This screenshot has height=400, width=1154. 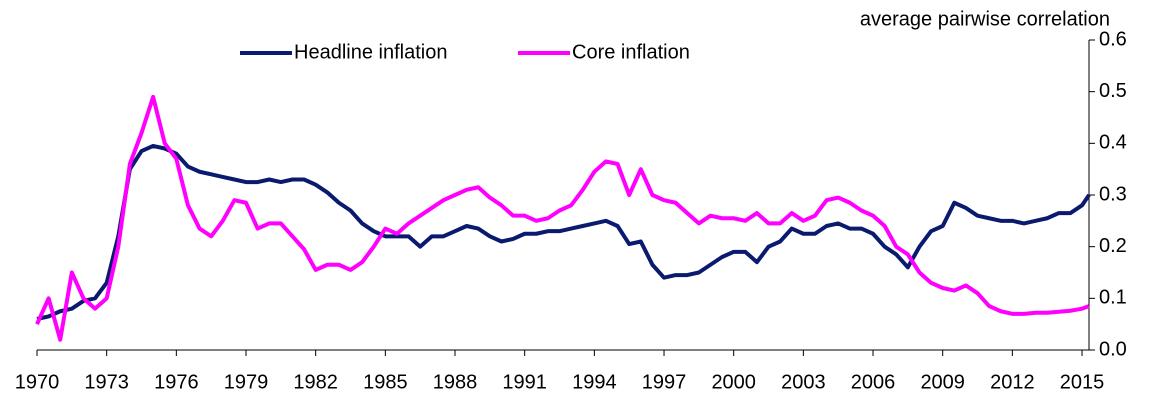 What do you see at coordinates (873, 382) in the screenshot?
I see `x-tick-label: 2006` at bounding box center [873, 382].